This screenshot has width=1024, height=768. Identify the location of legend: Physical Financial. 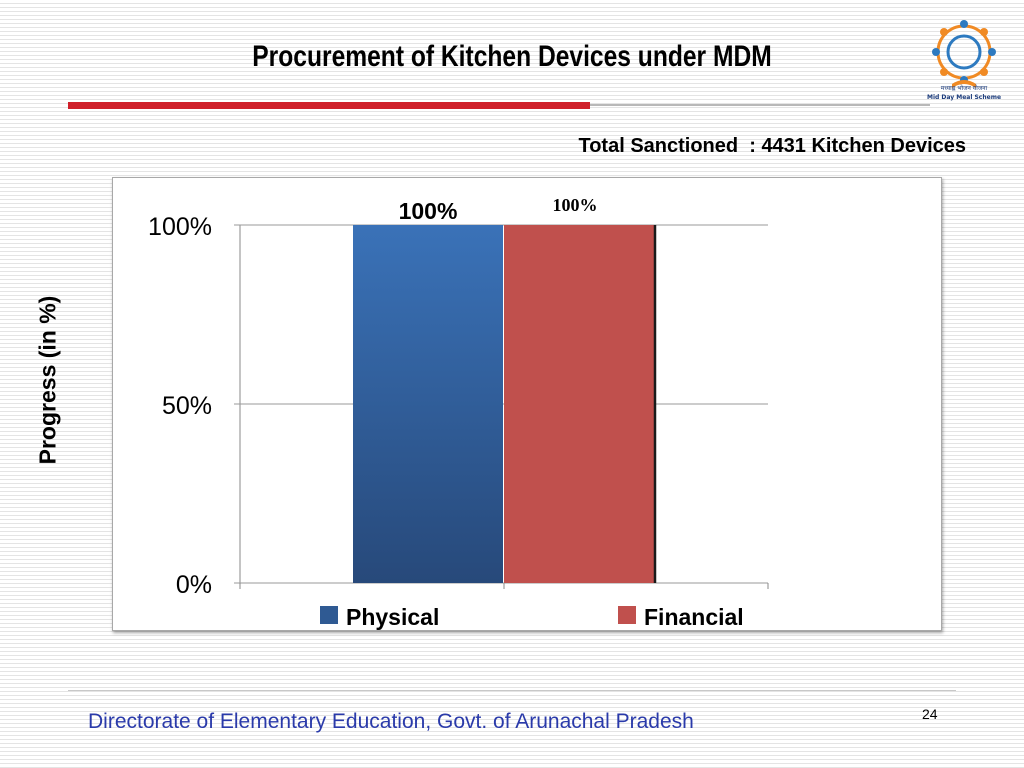
(532, 617).